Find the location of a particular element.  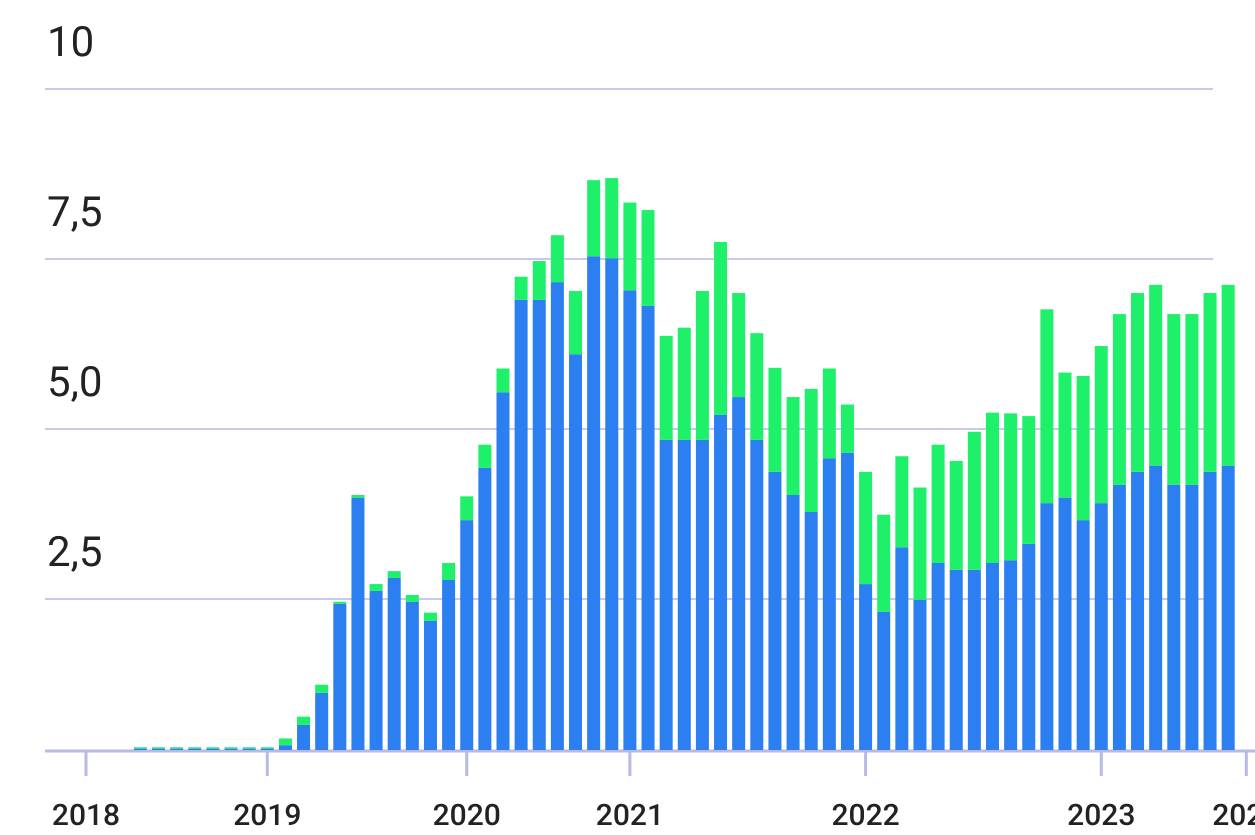

x-tick-label: 2022 is located at coordinates (865, 815).